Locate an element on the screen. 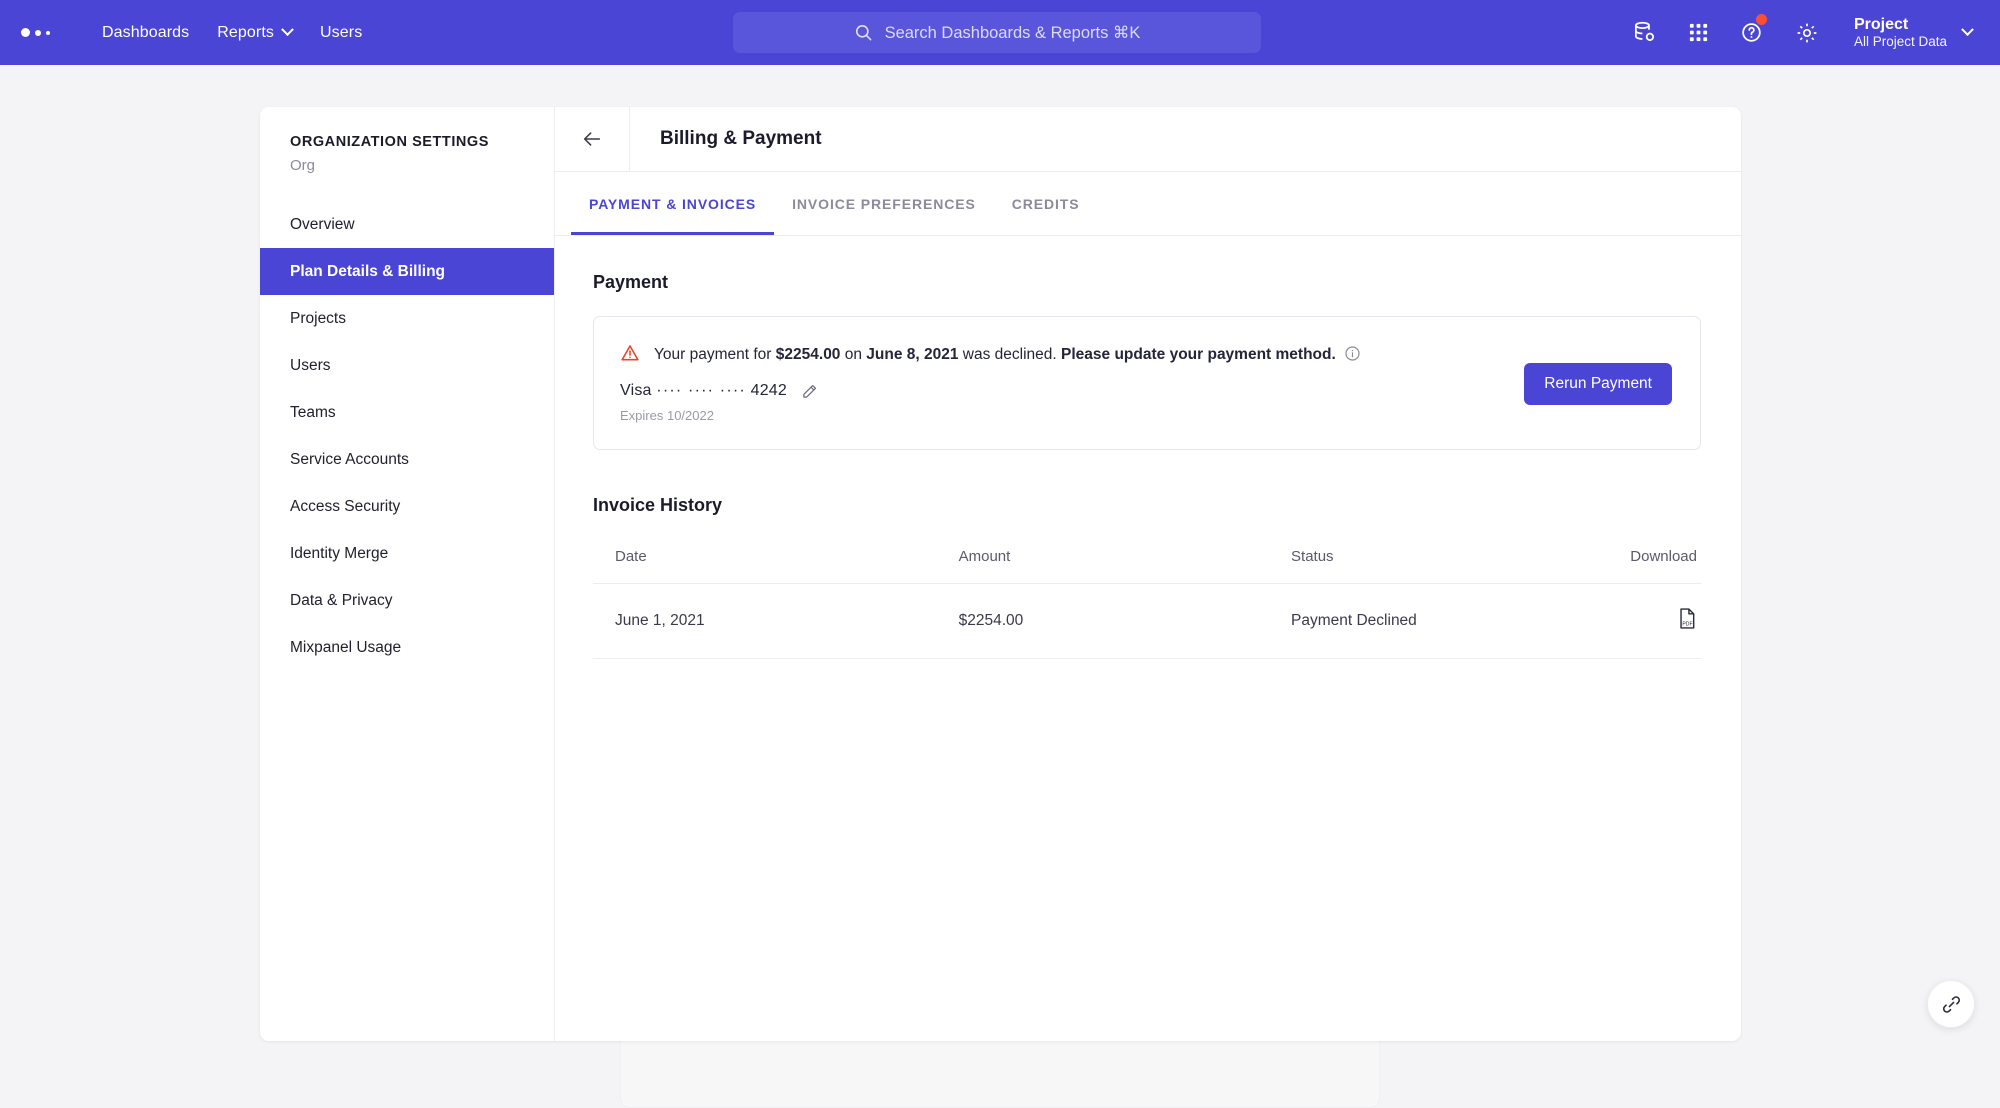 The width and height of the screenshot is (2000, 1108). help-circle-icon is located at coordinates (1753, 32).